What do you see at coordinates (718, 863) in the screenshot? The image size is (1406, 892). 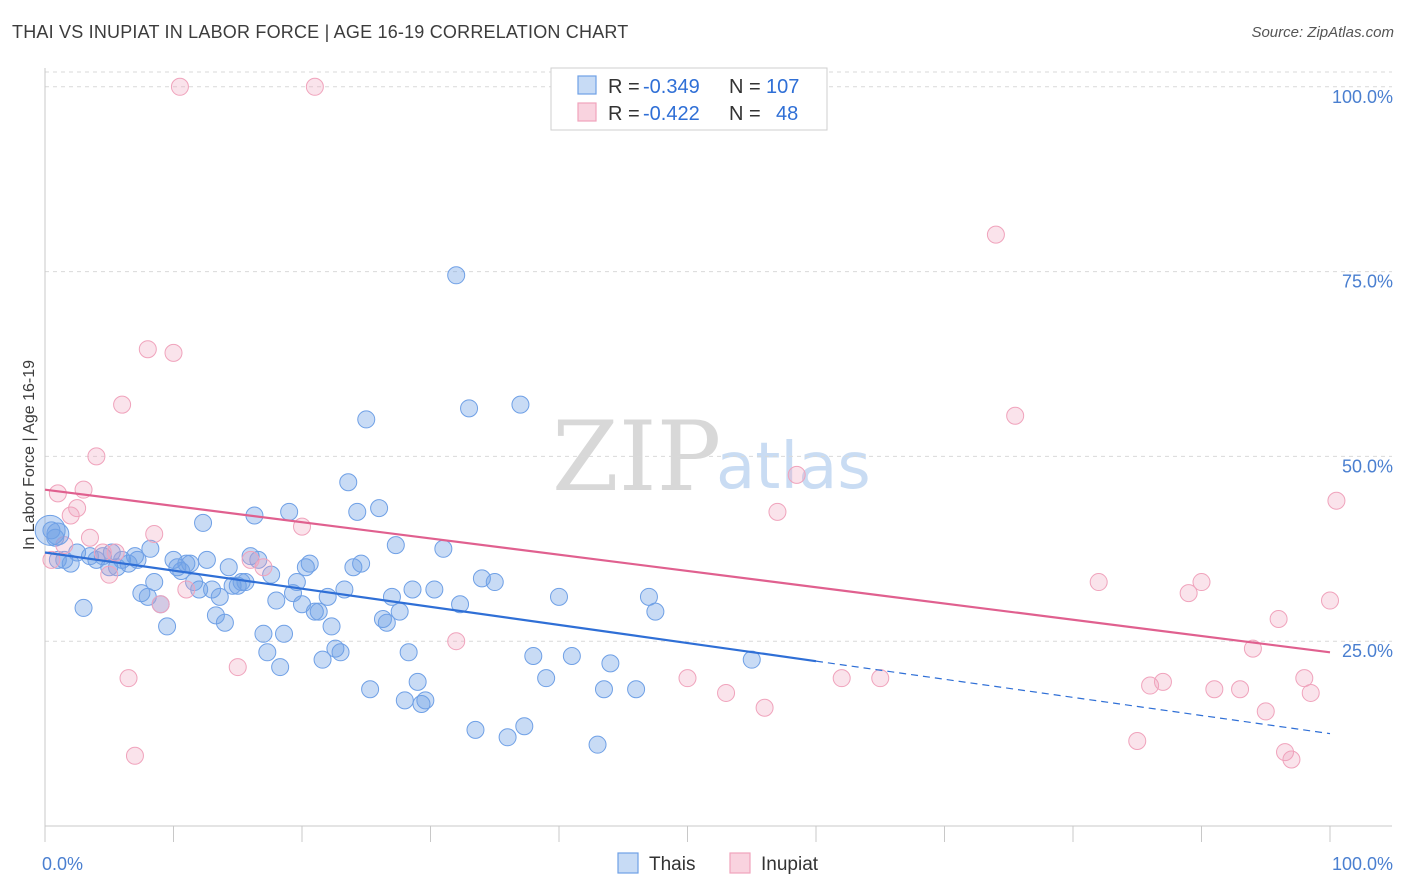 I see `bottom-legend: Thais Inupiat` at bounding box center [718, 863].